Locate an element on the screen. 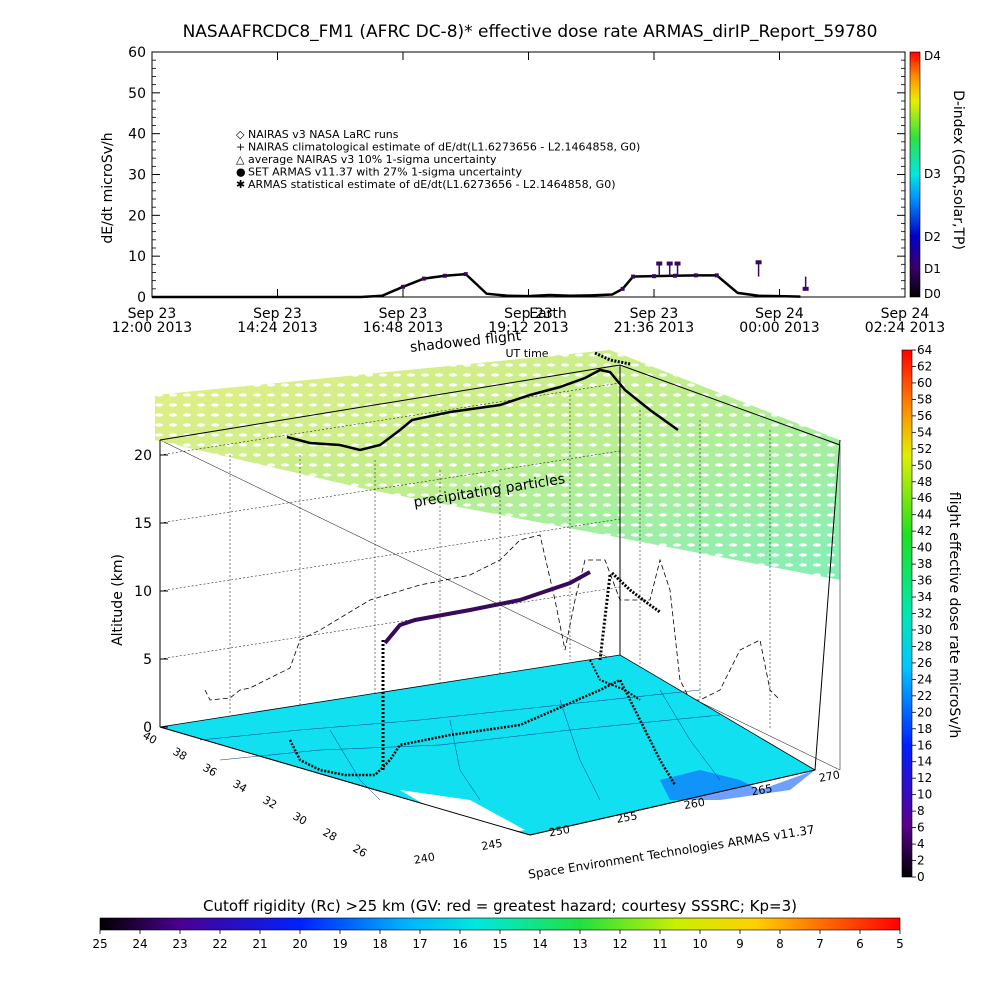 The width and height of the screenshot is (1000, 1000). dose-colorbar-tick-label: 16 is located at coordinates (924, 745).